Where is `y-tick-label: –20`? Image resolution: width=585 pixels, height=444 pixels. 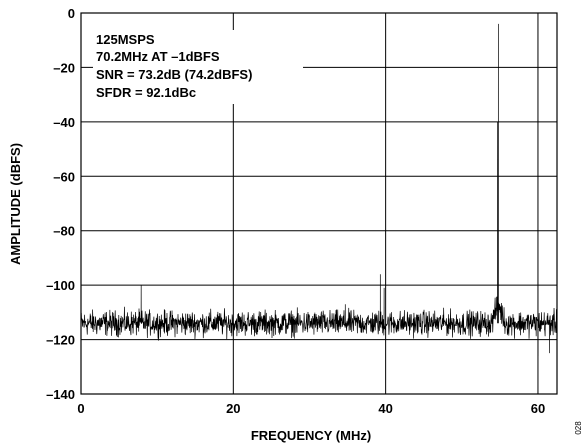 y-tick-label: –20 is located at coordinates (64, 67).